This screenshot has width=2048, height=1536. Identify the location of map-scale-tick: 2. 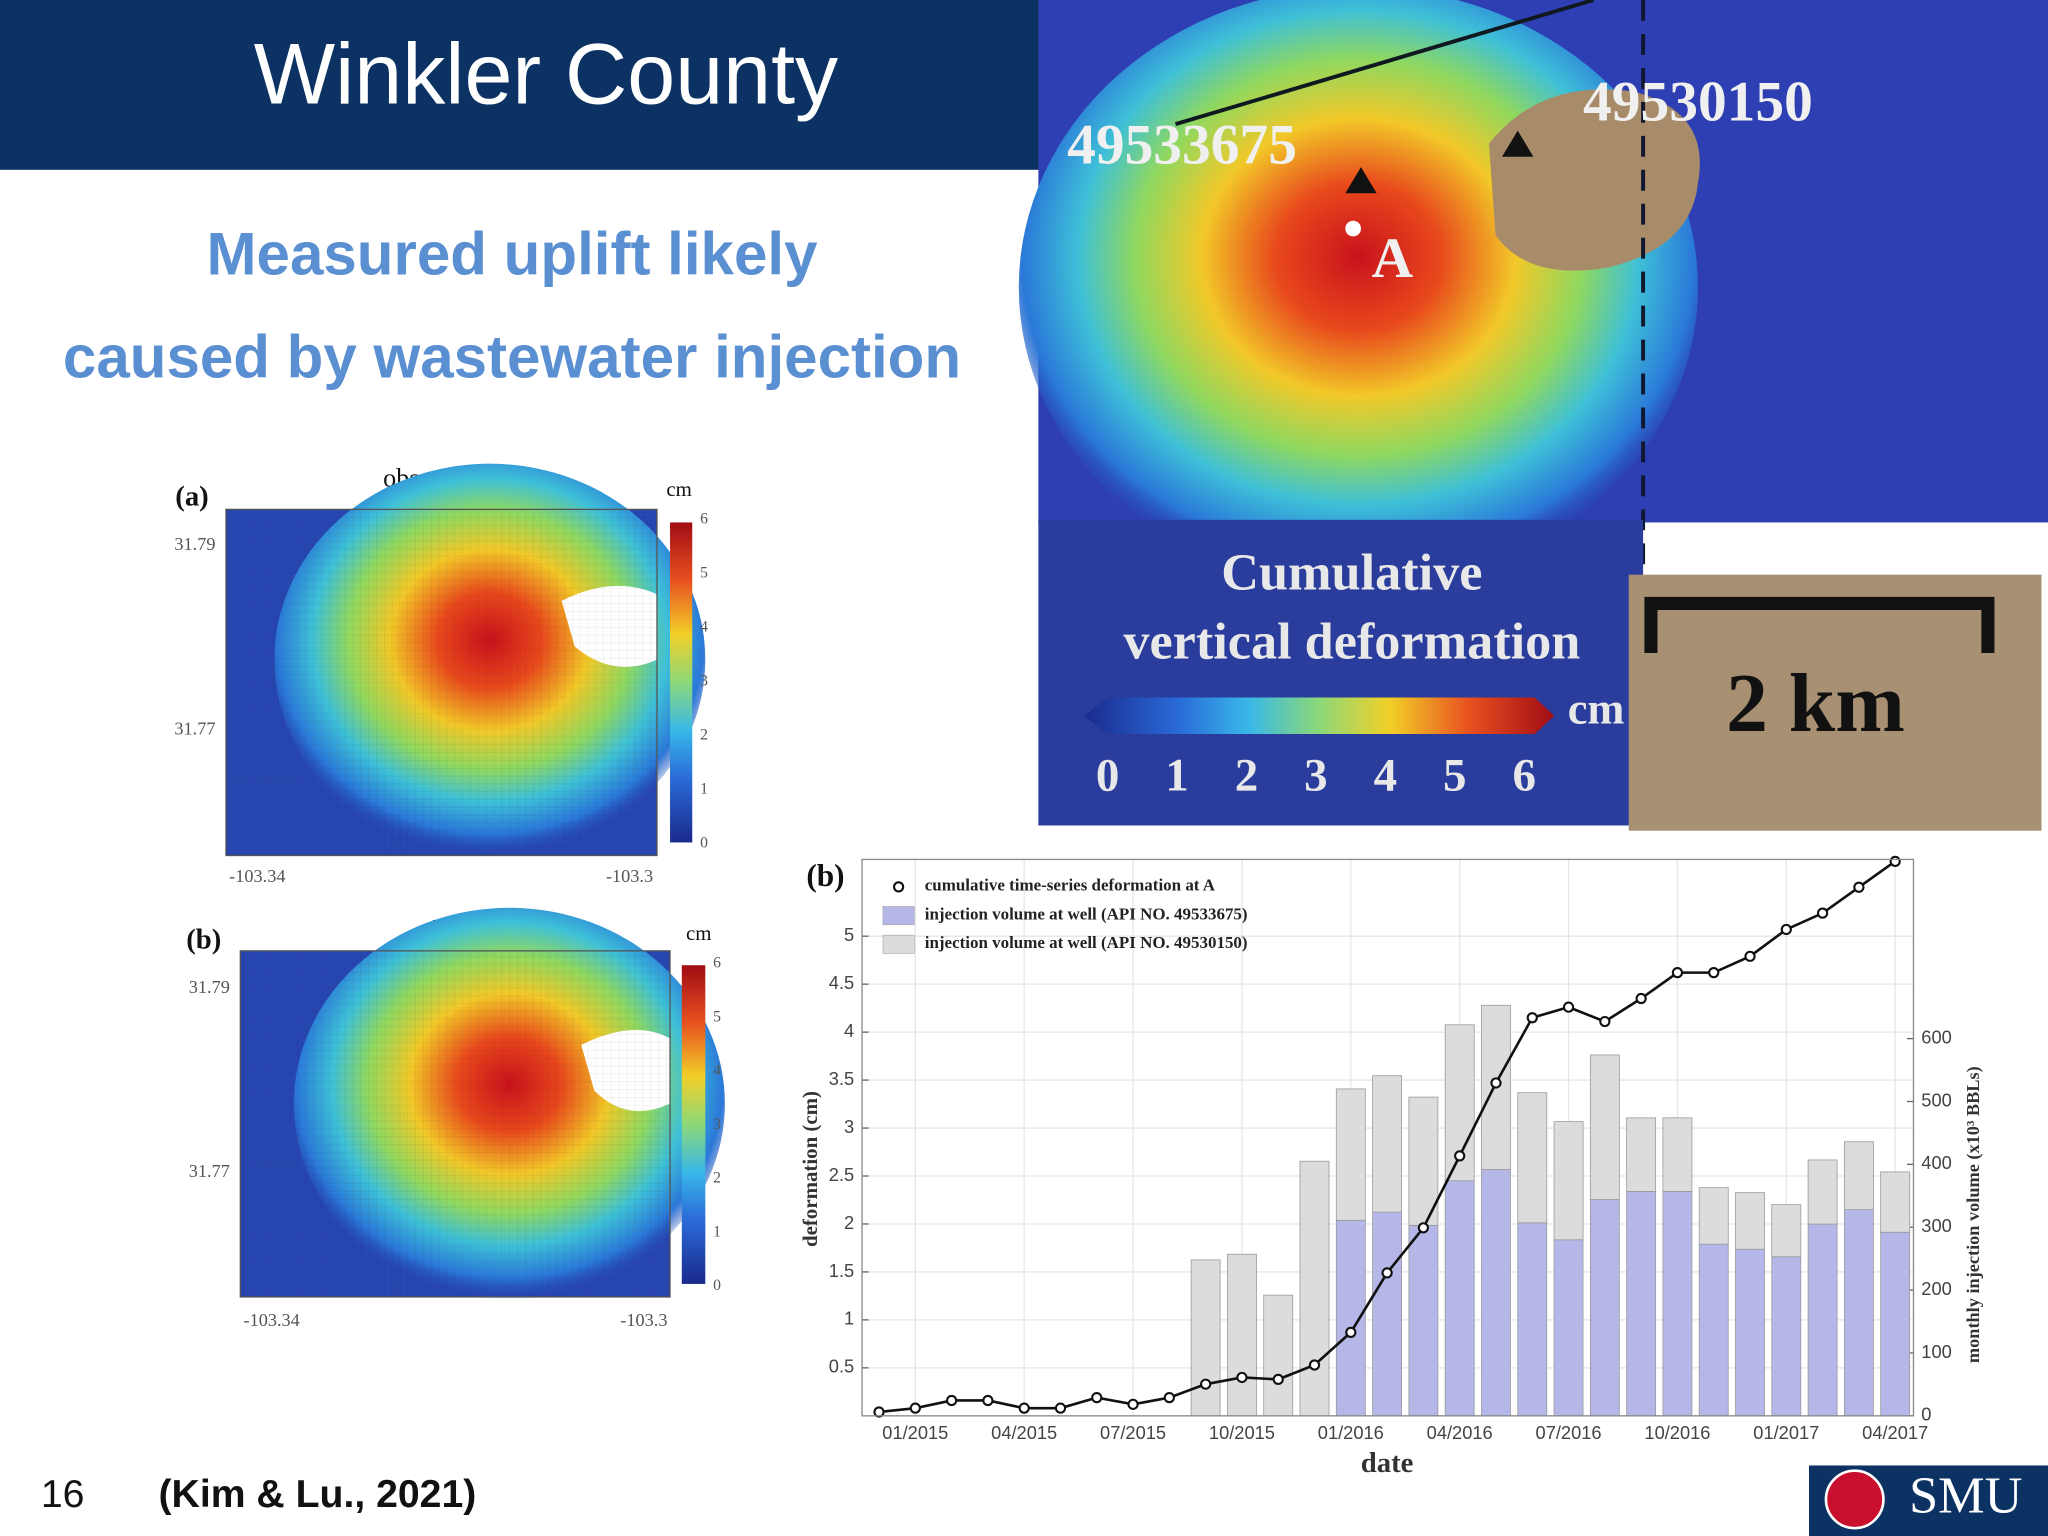
(1247, 776).